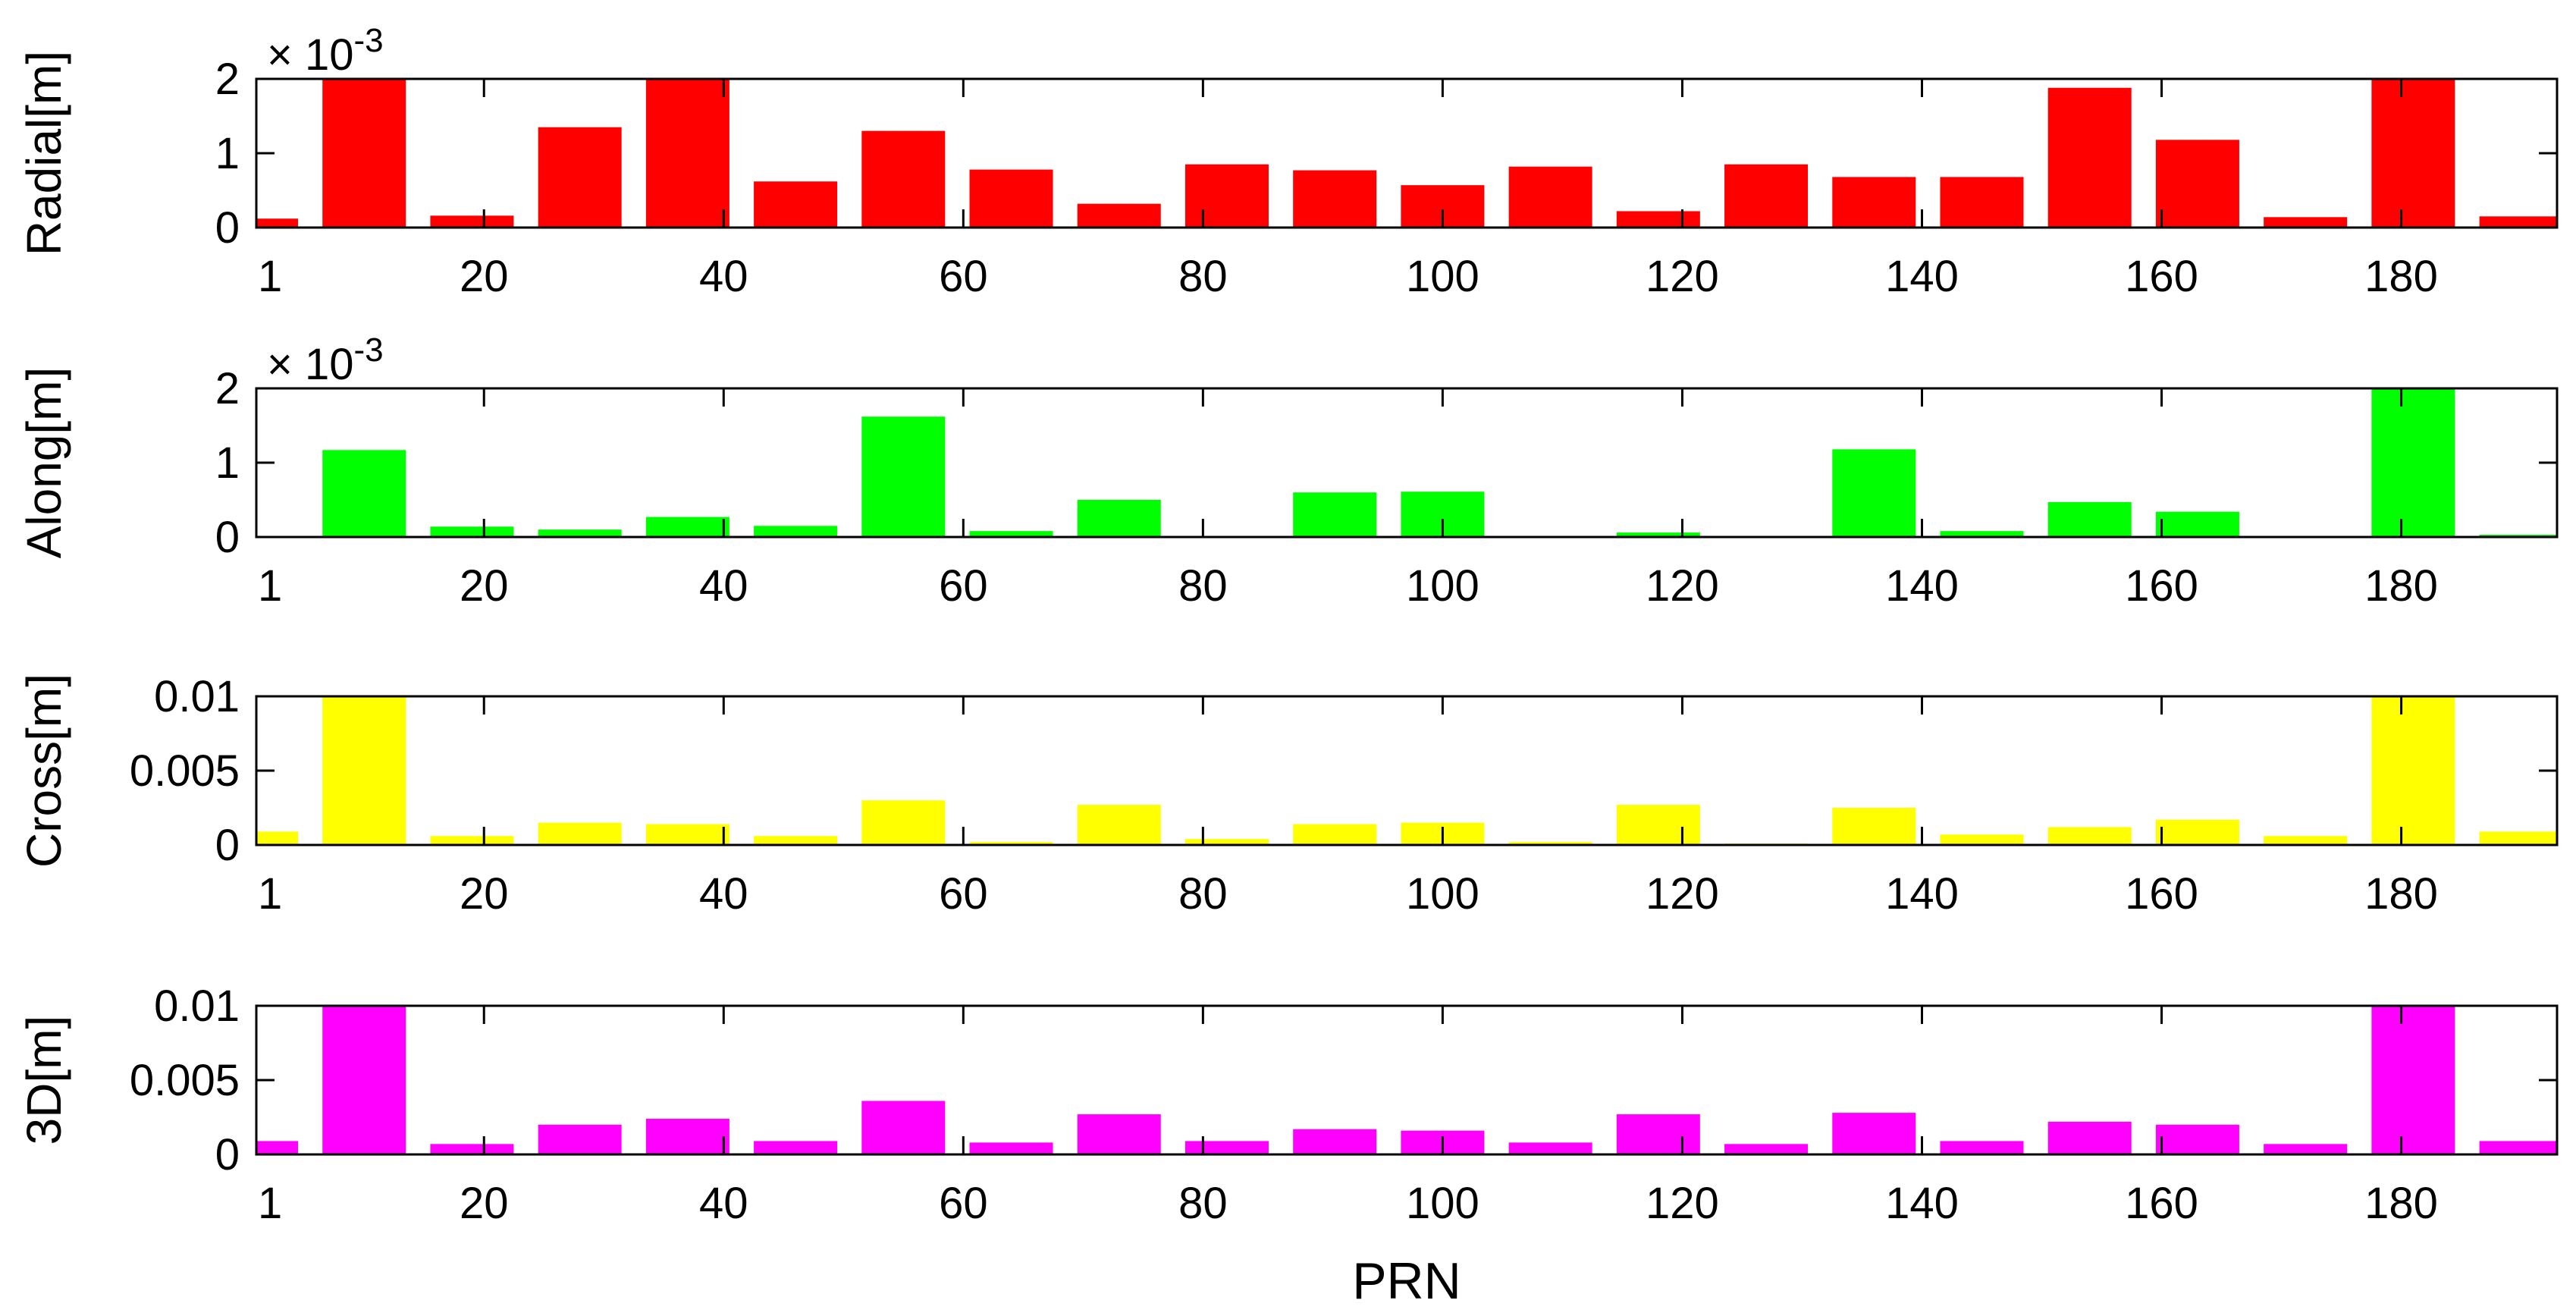 The image size is (2576, 1316). What do you see at coordinates (270, 276) in the screenshot?
I see `x-tick-label: 1` at bounding box center [270, 276].